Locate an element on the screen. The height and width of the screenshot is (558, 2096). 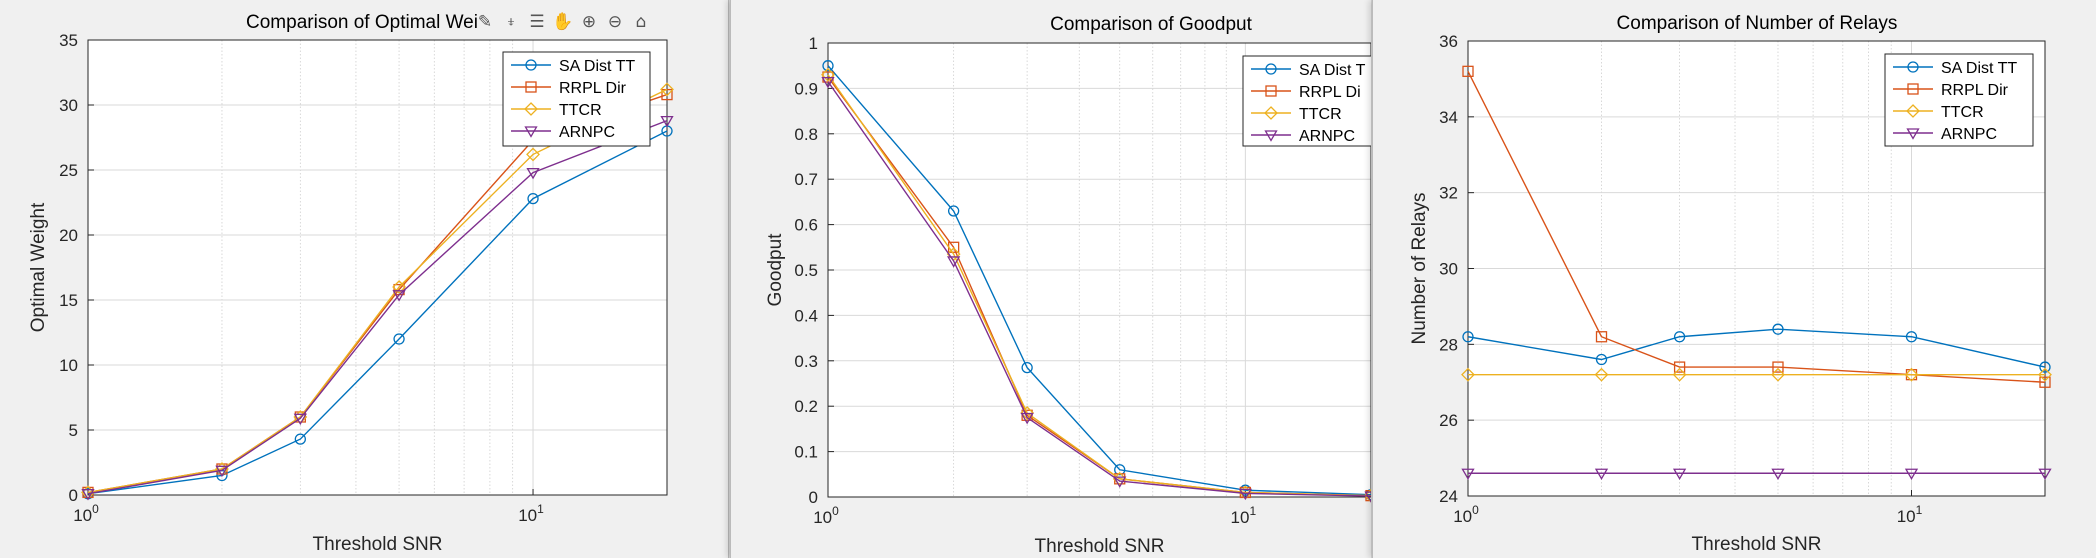
datatip-icon: ⍖ is located at coordinates (511, 22).